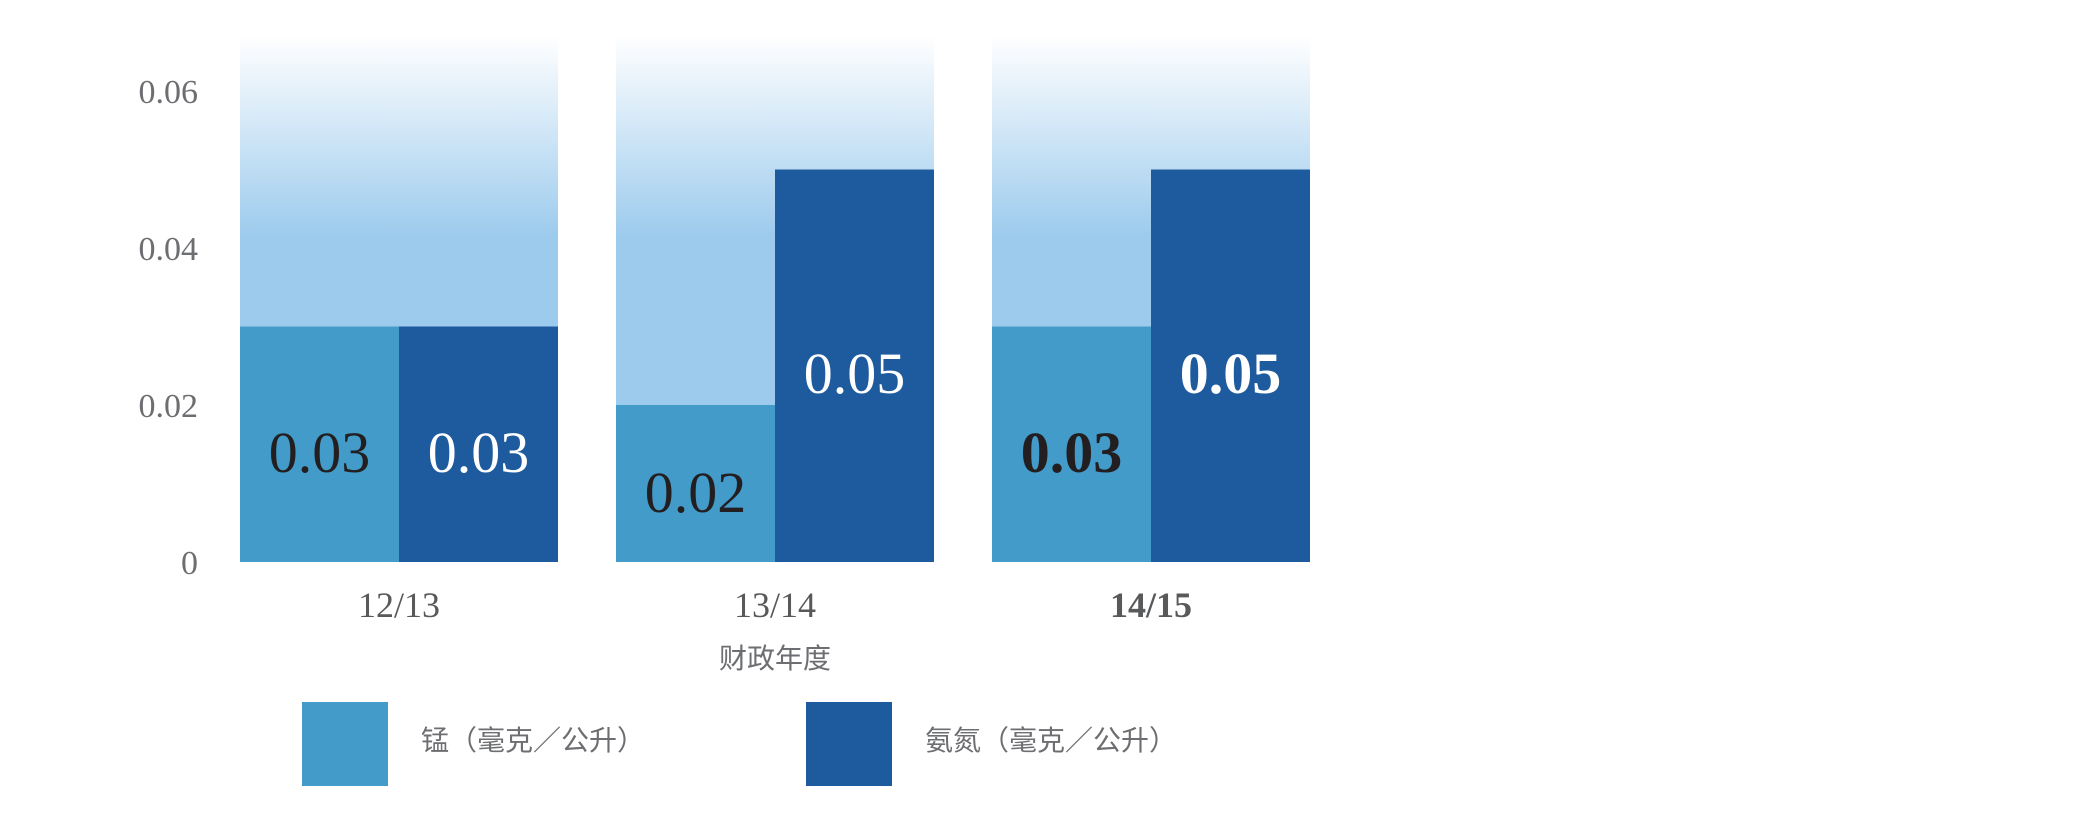 The image size is (2083, 833). What do you see at coordinates (479, 452) in the screenshot?
I see `data-label-1-0: 0.03` at bounding box center [479, 452].